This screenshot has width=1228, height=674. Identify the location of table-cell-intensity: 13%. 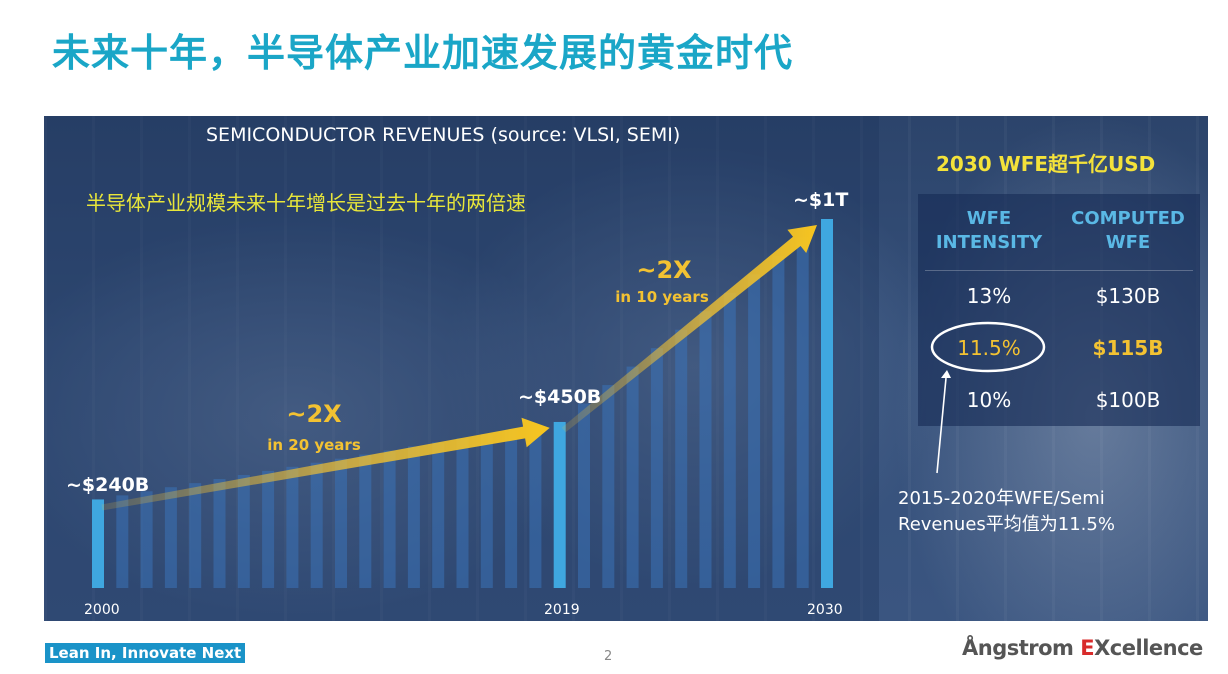
(989, 296).